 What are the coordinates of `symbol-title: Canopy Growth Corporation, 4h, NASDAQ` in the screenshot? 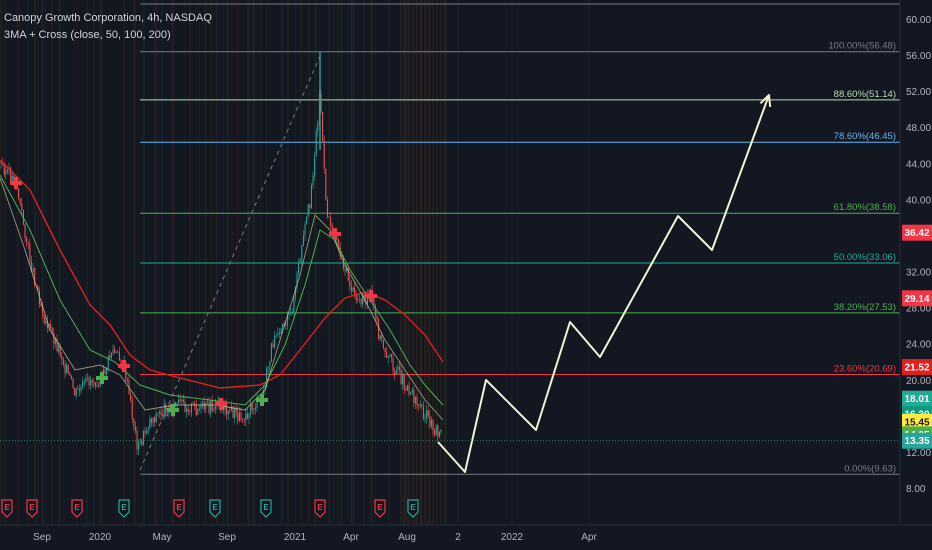 It's located at (108, 18).